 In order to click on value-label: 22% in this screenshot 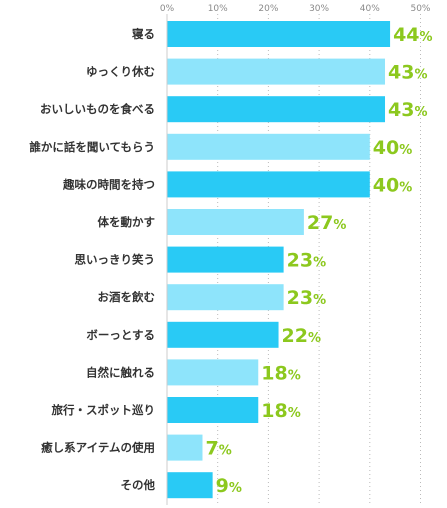, I will do `click(301, 336)`.